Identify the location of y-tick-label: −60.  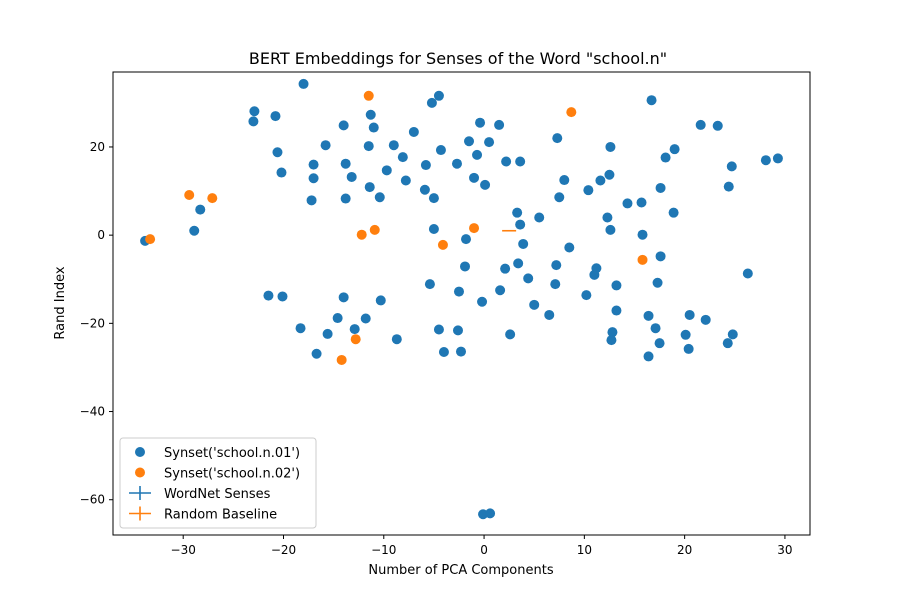
(92, 500).